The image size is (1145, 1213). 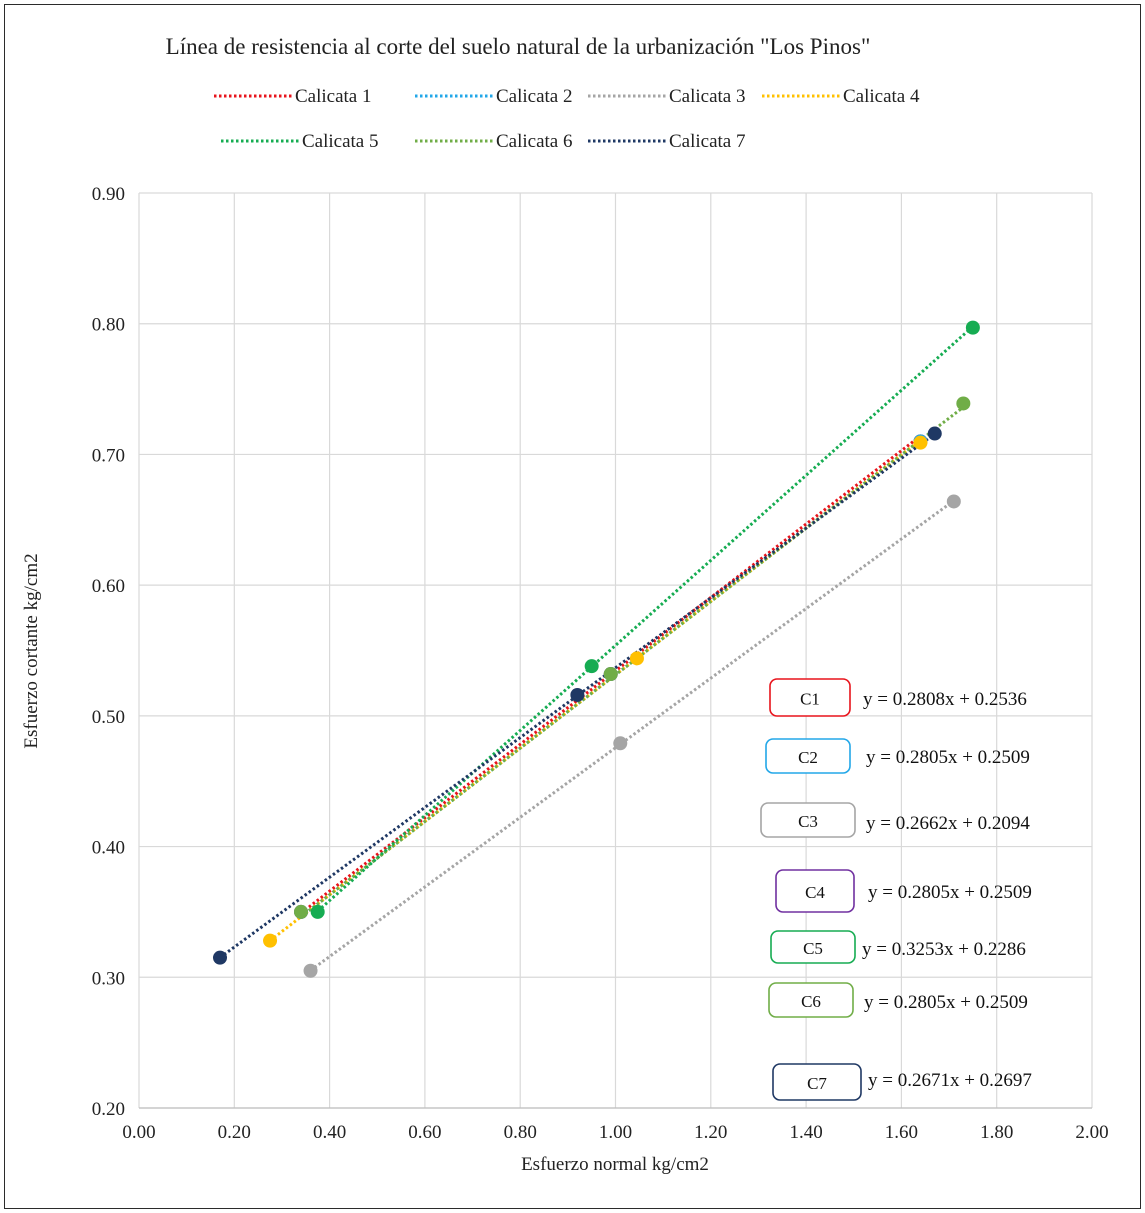 What do you see at coordinates (108, 586) in the screenshot?
I see `y-tick-label: 0.60` at bounding box center [108, 586].